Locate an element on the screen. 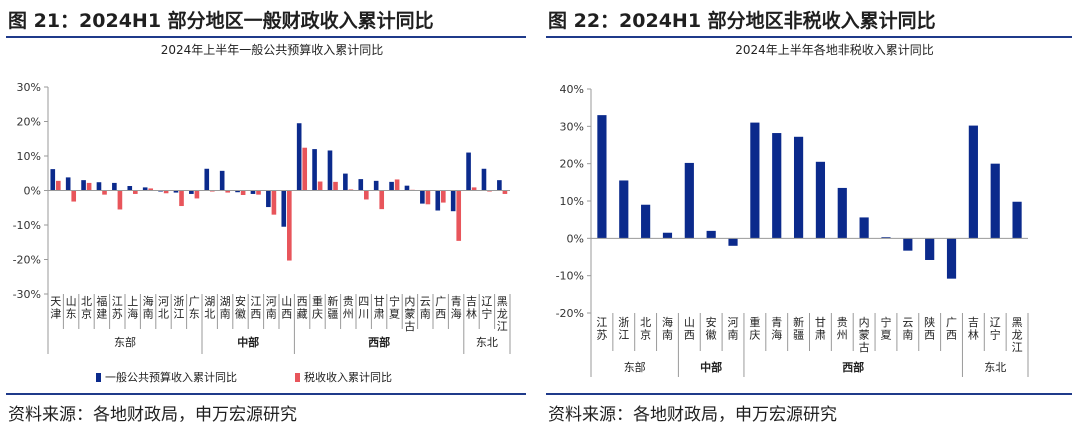 The height and width of the screenshot is (433, 1080). category-label-char: 陕 is located at coordinates (929, 322).